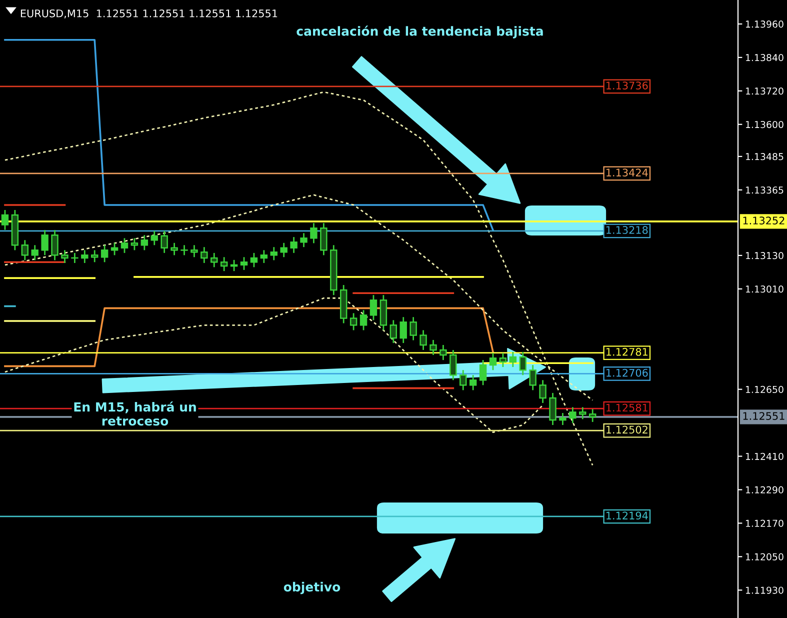 The width and height of the screenshot is (787, 618). I want to click on ref-line-label: 1.12706, so click(627, 372).